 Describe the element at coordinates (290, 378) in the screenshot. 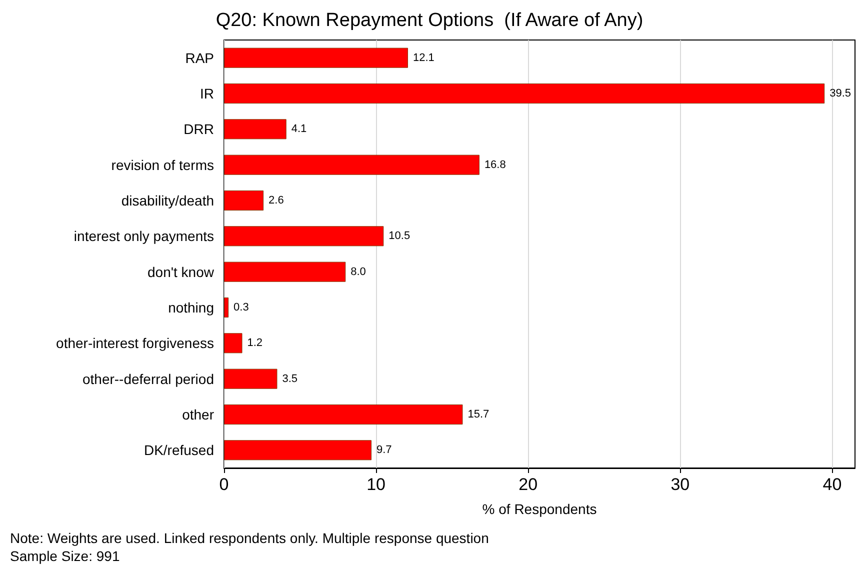

I see `data-label: 3.5` at that location.